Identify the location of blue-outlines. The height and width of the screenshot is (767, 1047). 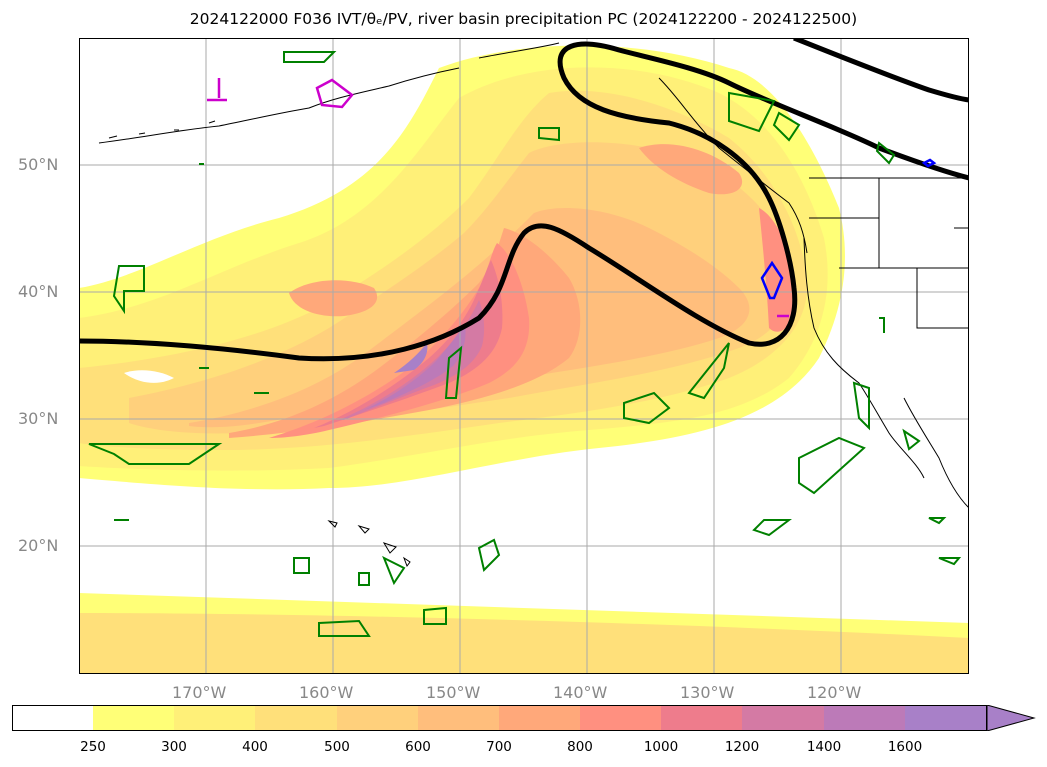
(848, 229).